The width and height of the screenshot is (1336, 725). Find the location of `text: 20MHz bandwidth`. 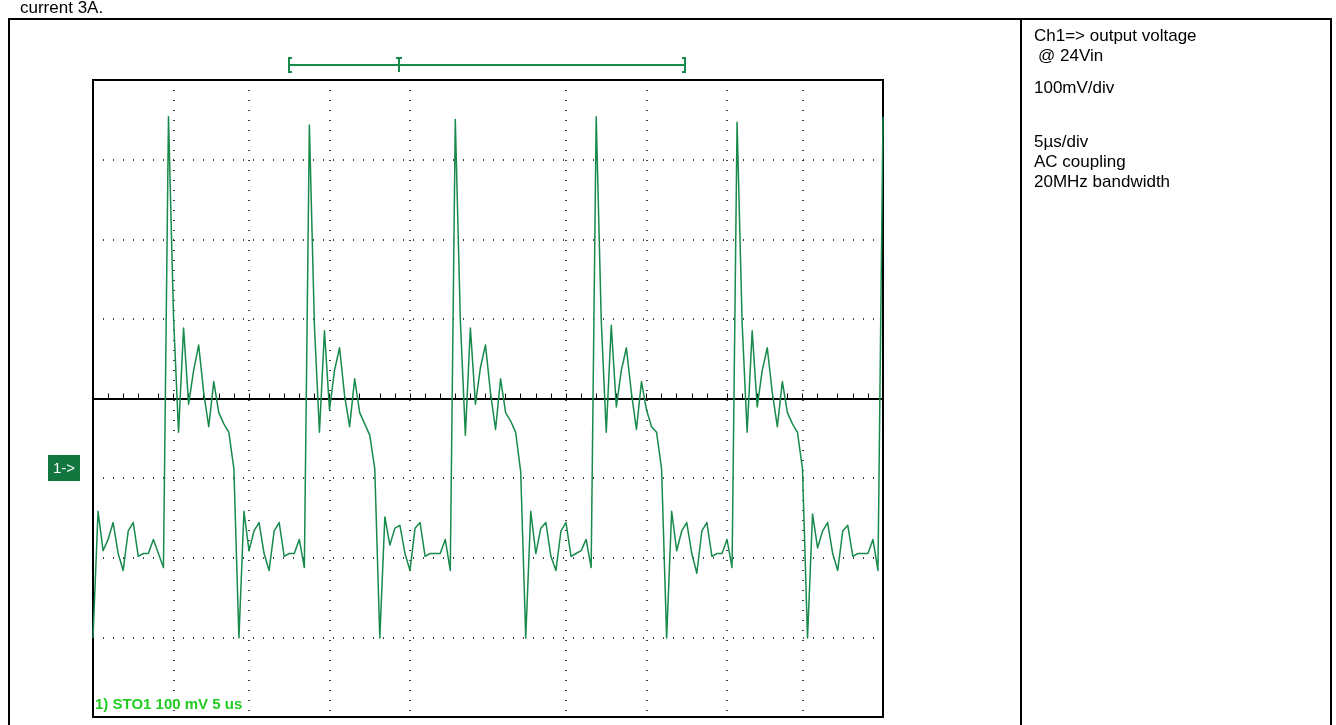

text: 20MHz bandwidth is located at coordinates (1102, 182).